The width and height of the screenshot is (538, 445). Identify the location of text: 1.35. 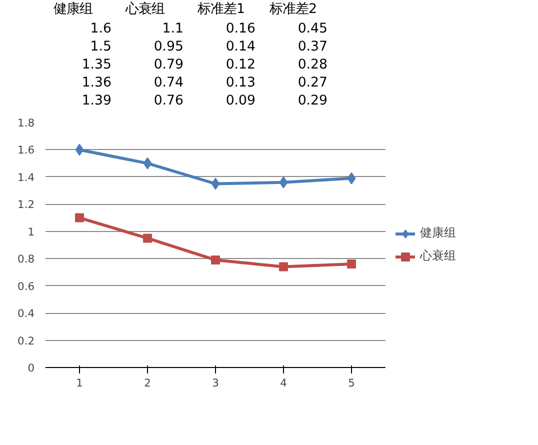
(97, 65).